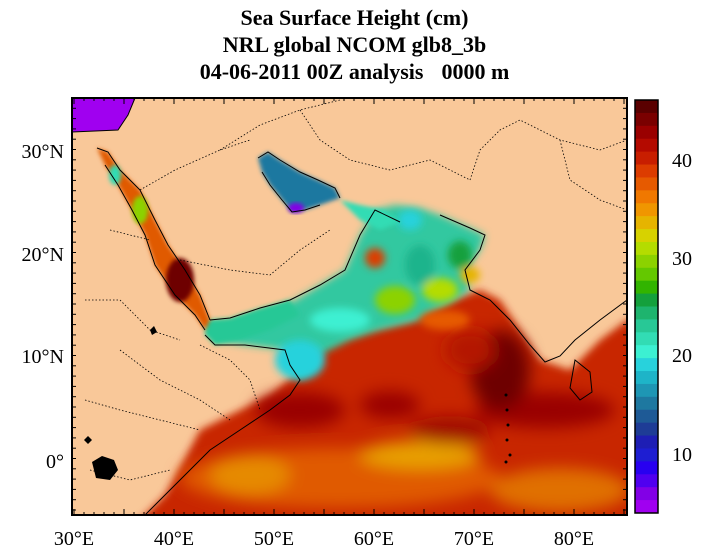 The height and width of the screenshot is (555, 709). What do you see at coordinates (174, 539) in the screenshot?
I see `x-tick-label: 40°E` at bounding box center [174, 539].